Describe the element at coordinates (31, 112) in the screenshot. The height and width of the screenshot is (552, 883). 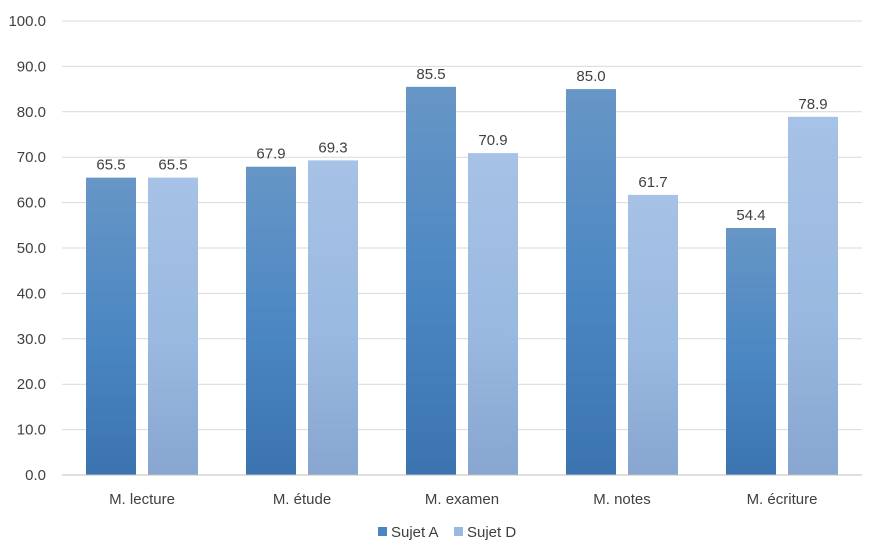
I see `y-tick-label: 80.0` at that location.